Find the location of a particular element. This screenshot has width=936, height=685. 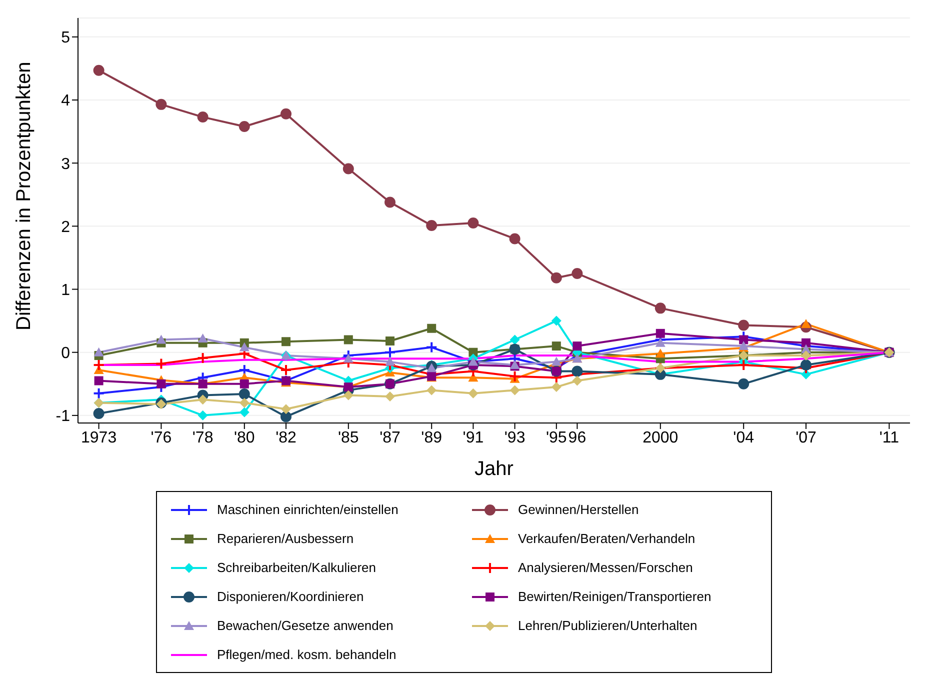

x-tick-label: '95 is located at coordinates (556, 437).